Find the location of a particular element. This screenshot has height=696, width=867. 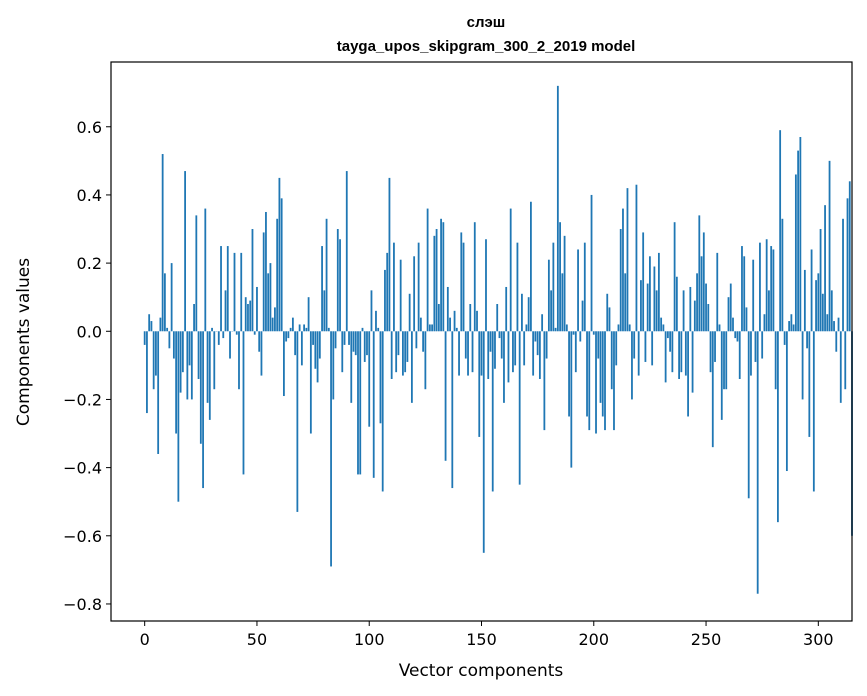

x-tick-label: 150 is located at coordinates (481, 639).